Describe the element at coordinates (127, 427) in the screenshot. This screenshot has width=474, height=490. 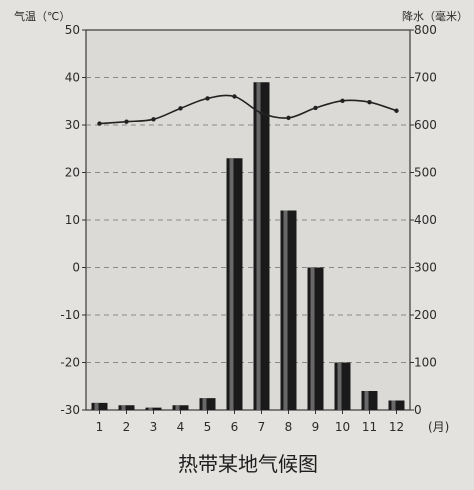
I see `x-tick-label: 2` at that location.